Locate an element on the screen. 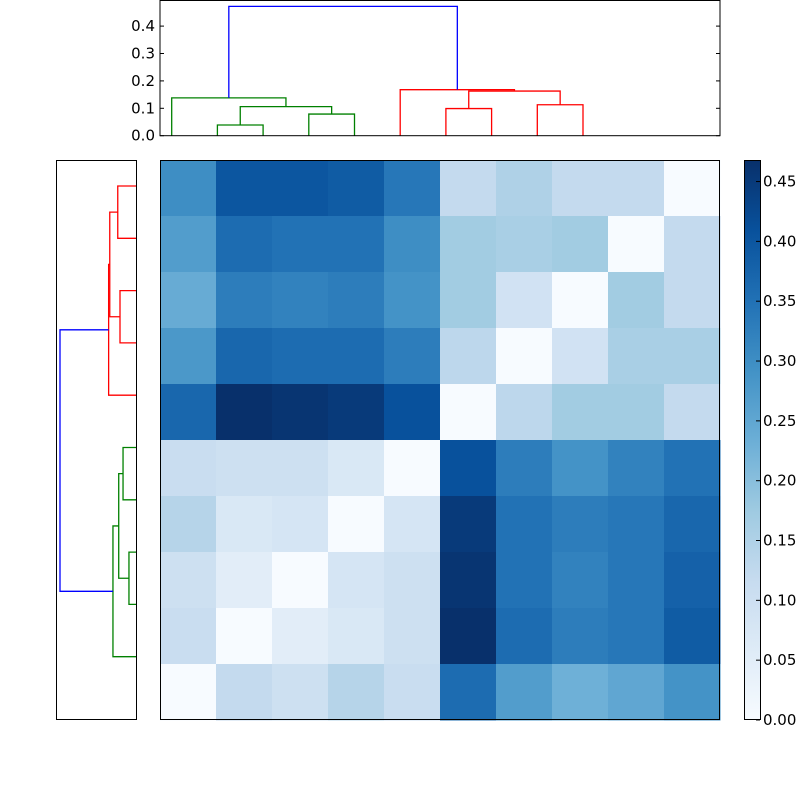 The height and width of the screenshot is (800, 800). heatmap-cell-r6-c5 is located at coordinates (468, 524).